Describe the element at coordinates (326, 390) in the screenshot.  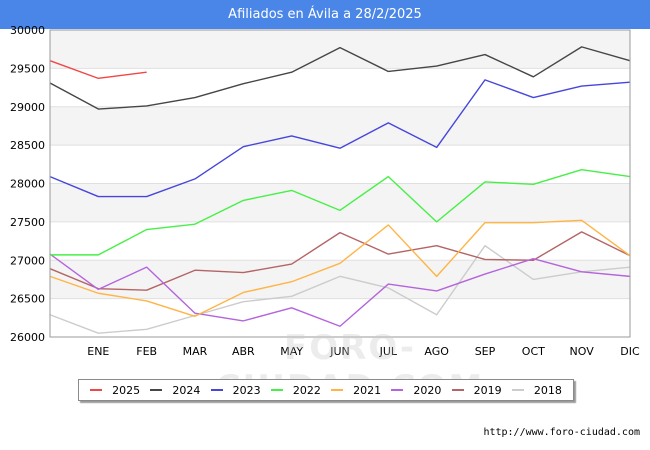
I see `legend: 2025 2024 2023 2022 2021 2020 2019 2018` at that location.